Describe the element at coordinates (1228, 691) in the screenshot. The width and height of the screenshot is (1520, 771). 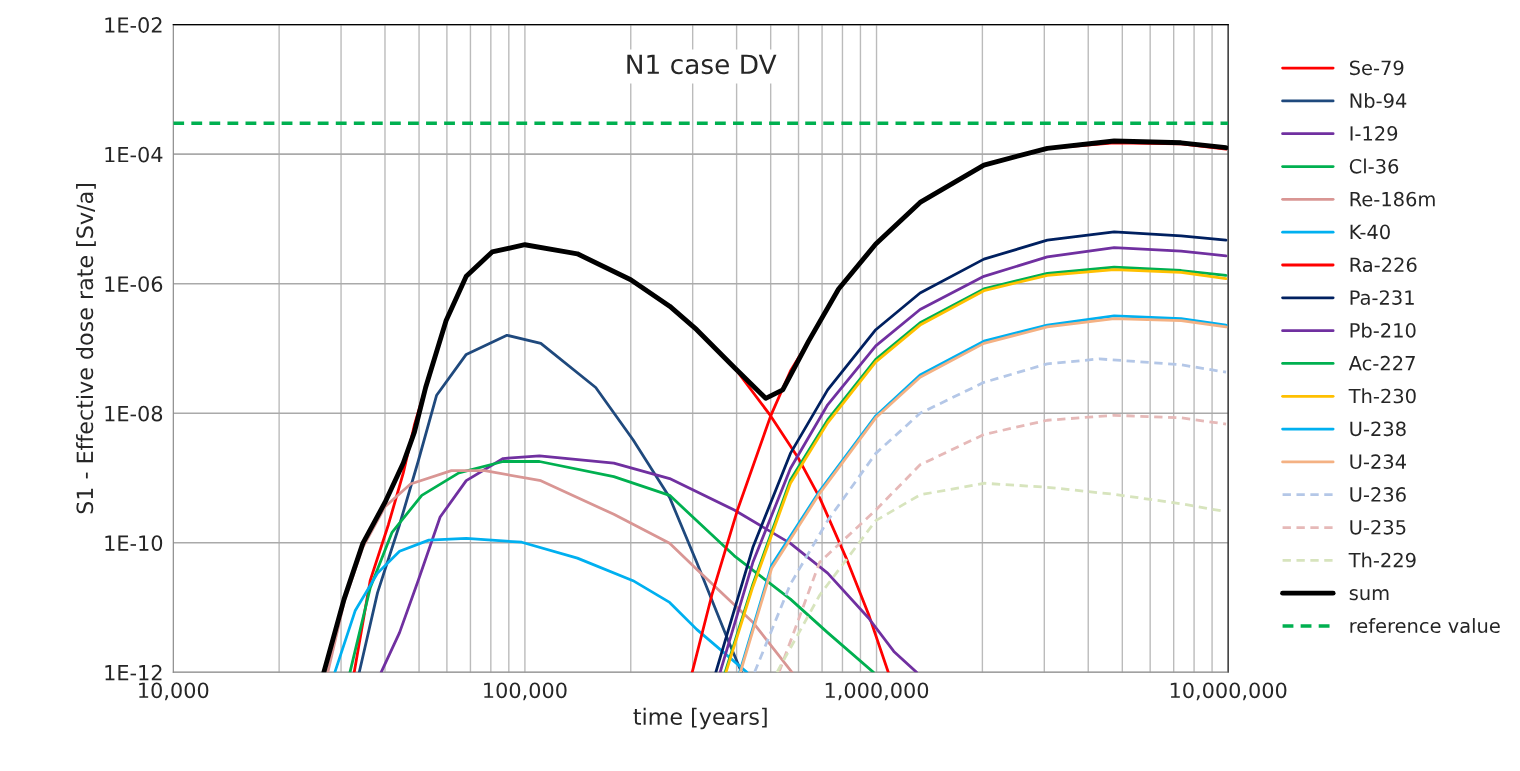
I see `x-tick-label: 10,000,000` at that location.